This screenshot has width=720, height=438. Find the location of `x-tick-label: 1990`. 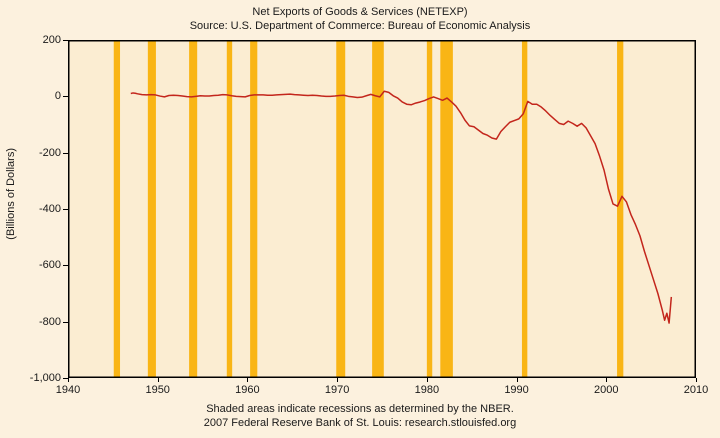

x-tick-label: 1990 is located at coordinates (516, 390).